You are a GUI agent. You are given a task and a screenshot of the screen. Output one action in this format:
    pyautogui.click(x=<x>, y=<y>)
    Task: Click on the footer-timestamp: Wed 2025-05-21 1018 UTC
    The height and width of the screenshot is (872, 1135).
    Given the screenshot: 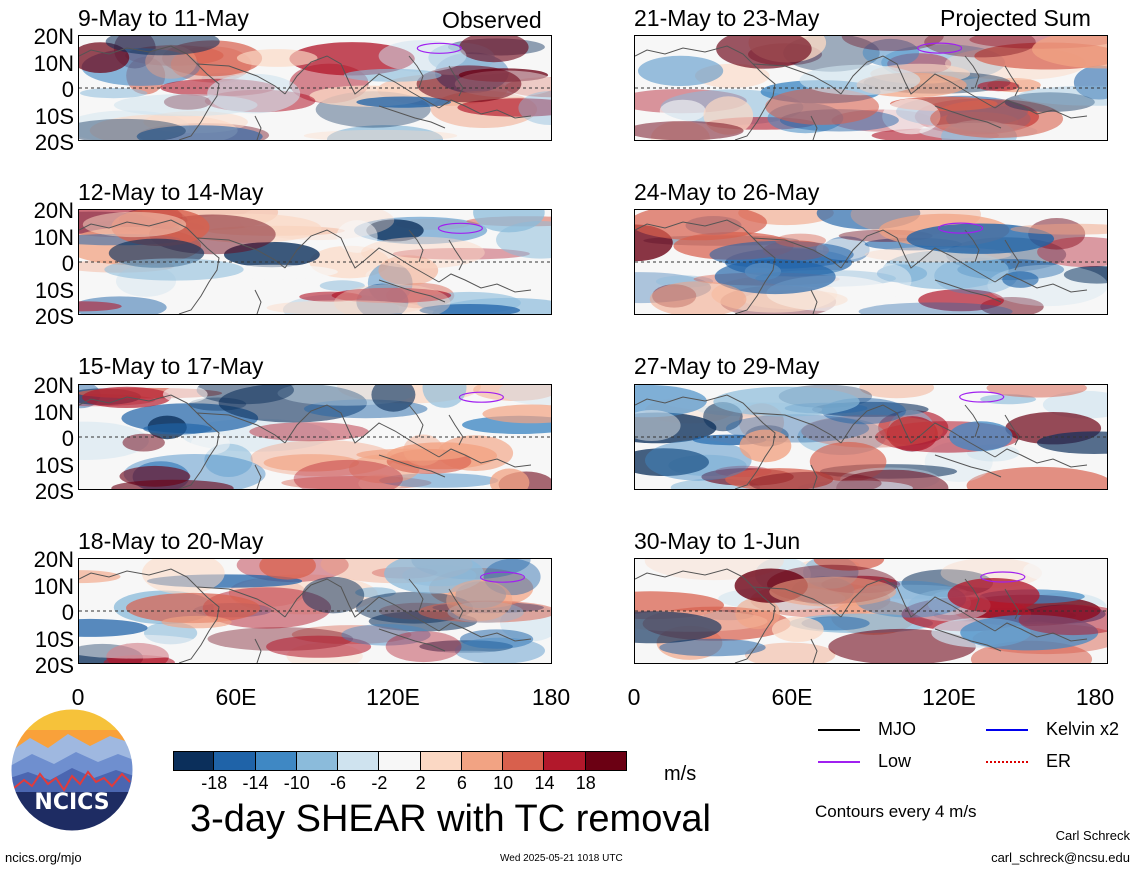 What is the action you would take?
    pyautogui.click(x=561, y=858)
    